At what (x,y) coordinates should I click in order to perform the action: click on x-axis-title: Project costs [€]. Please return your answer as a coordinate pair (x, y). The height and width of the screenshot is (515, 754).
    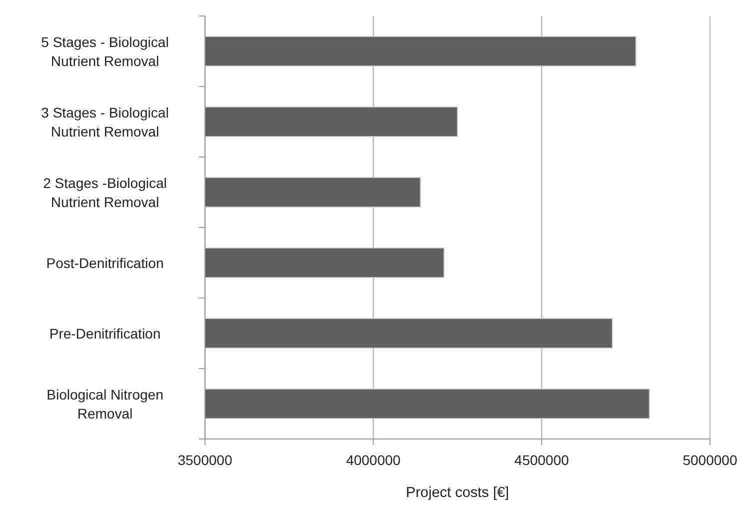
    Looking at the image, I should click on (458, 493).